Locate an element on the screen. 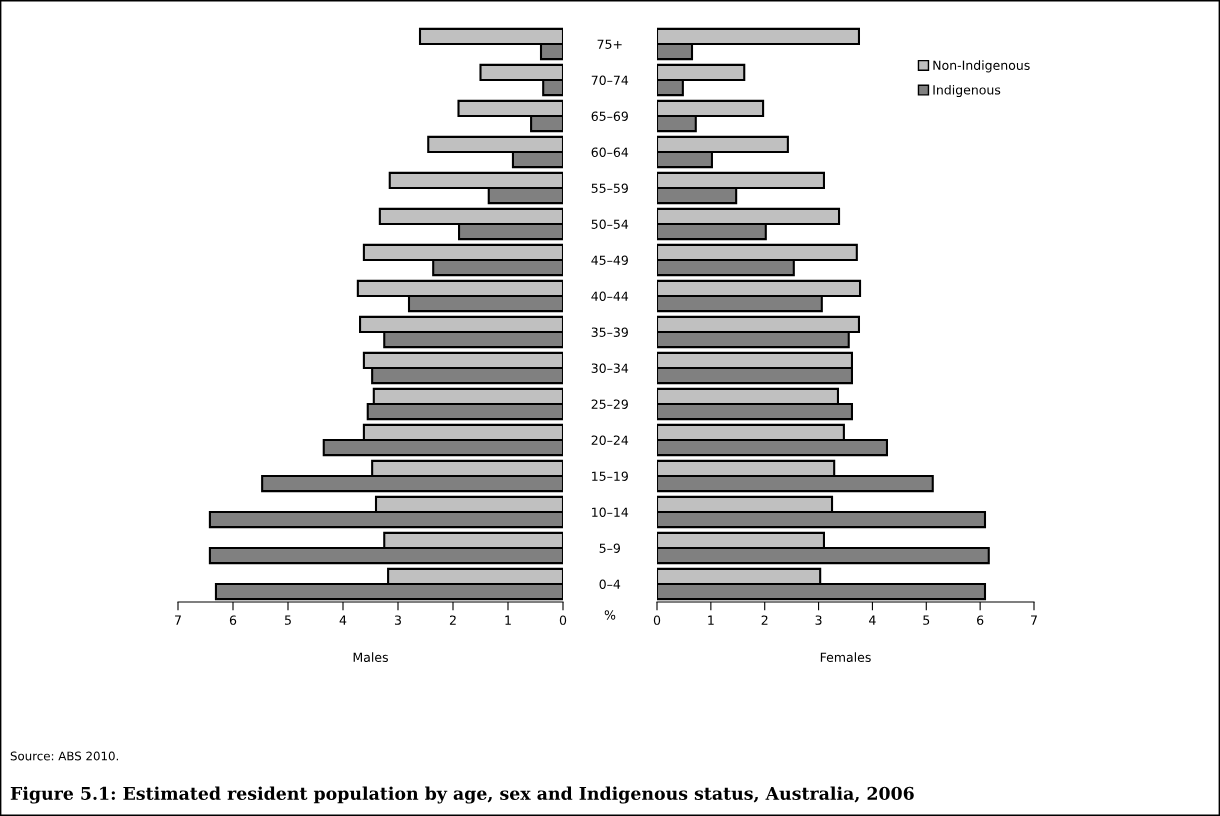 Image resolution: width=1220 pixels, height=816 pixels. text: Figure 5.1: Estimated resident population by age, sex and Indigenous status, Australia, 2006 is located at coordinates (462, 795).